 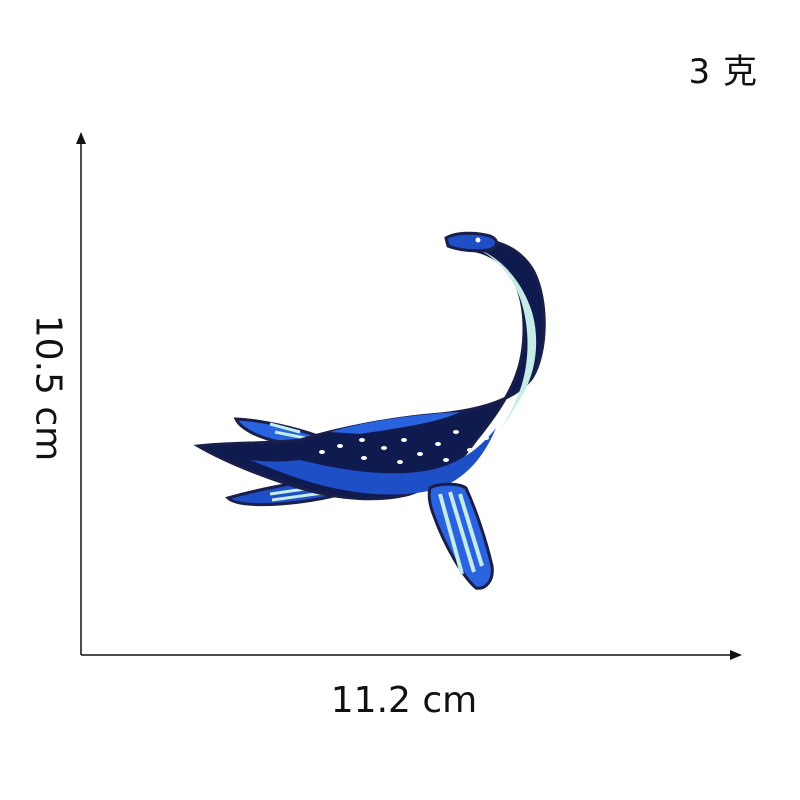 I want to click on plesiosaur-body, so click(x=369, y=368).